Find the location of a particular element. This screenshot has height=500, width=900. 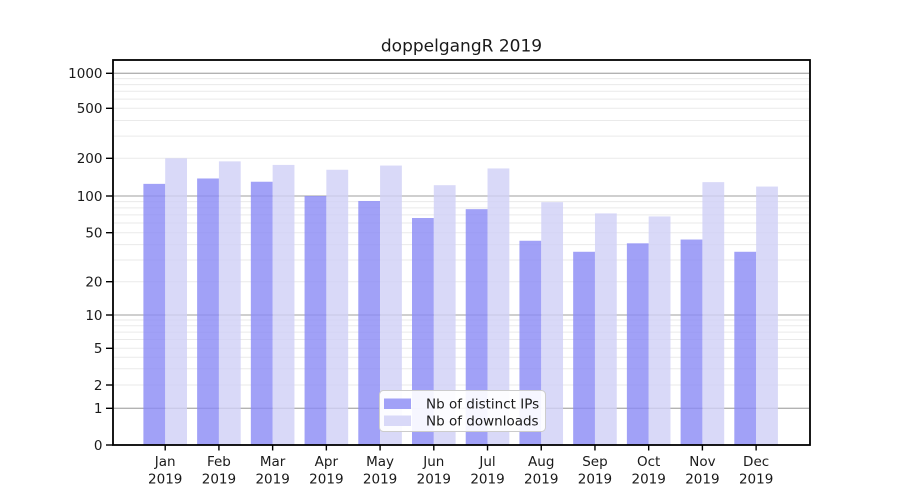

x-tick-label: Jul 2019 is located at coordinates (487, 471).